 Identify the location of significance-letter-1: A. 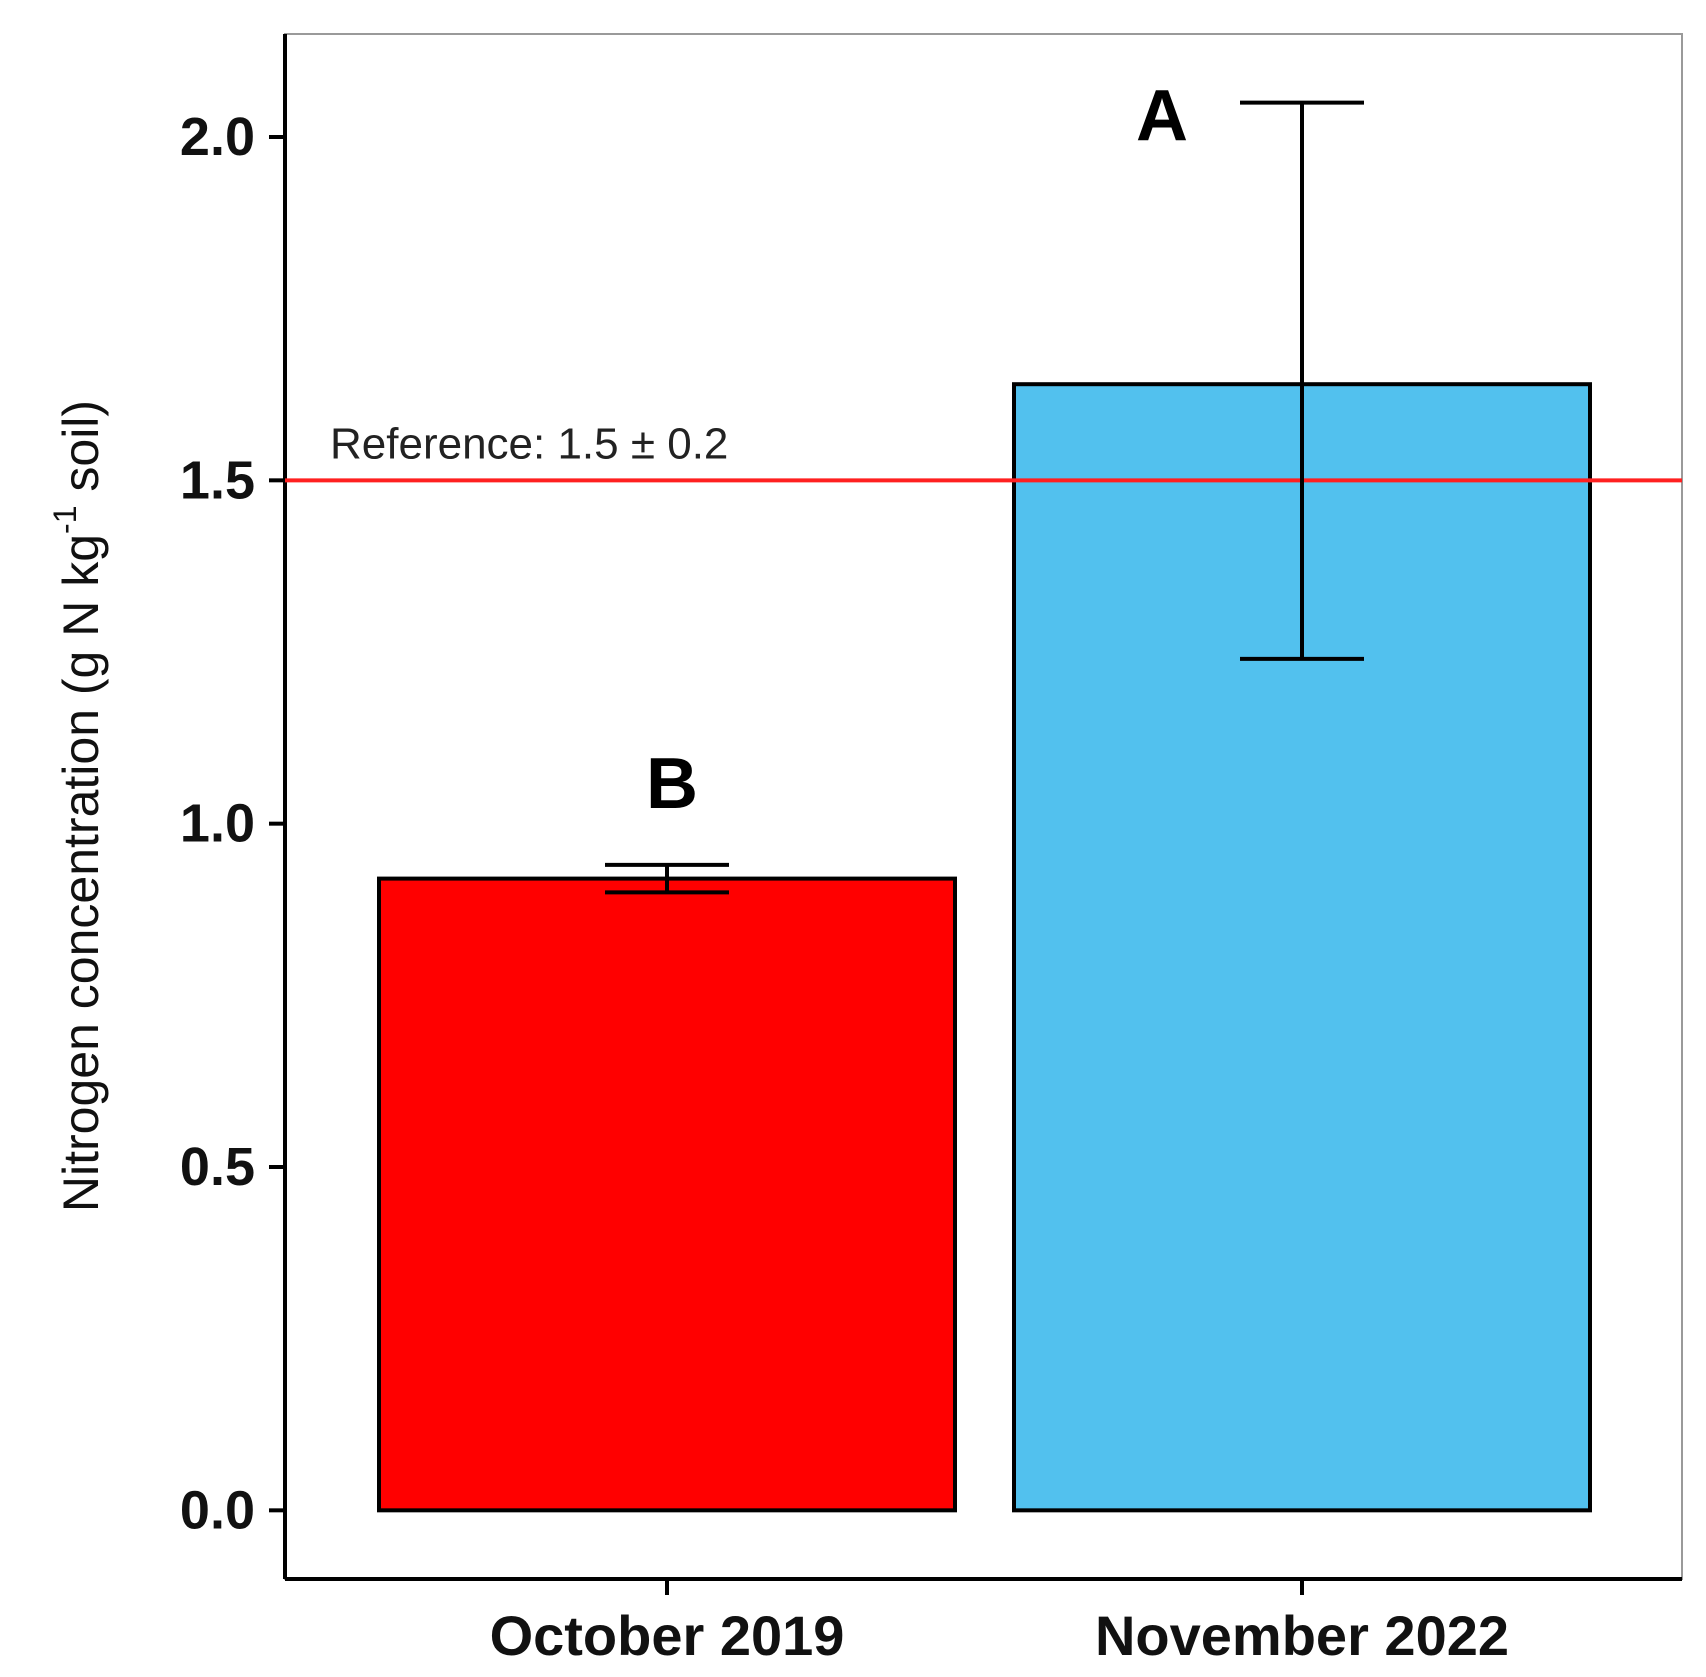
(1162, 116).